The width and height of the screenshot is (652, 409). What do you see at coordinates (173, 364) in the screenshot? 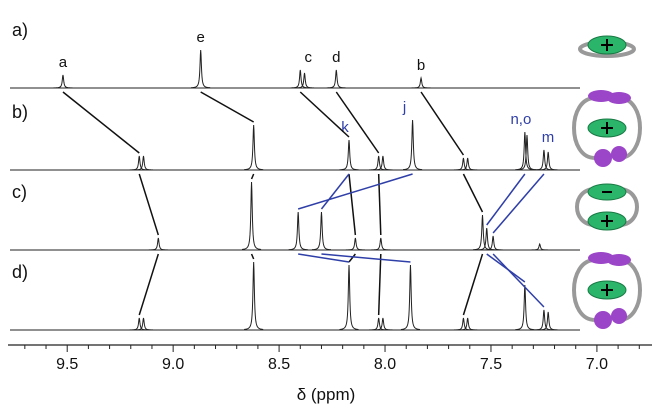
I see `x-tick-label: 9.0` at bounding box center [173, 364].